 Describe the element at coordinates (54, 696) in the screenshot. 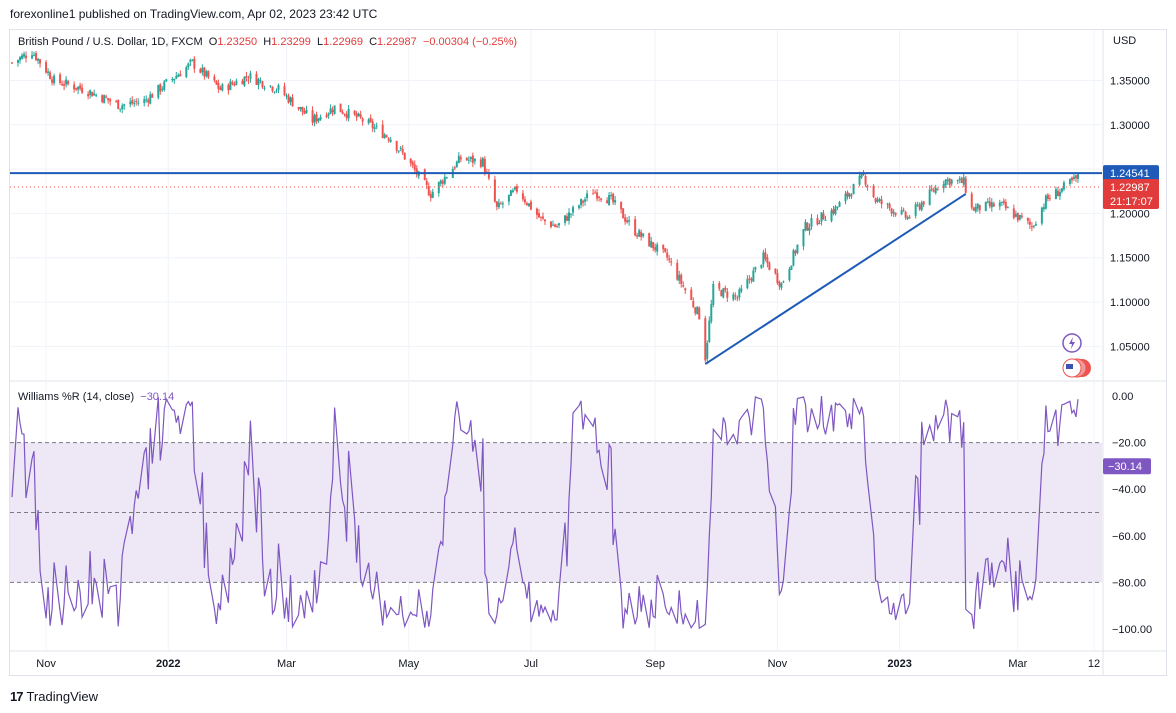

I see `footer-brand: 17 TradingView` at that location.